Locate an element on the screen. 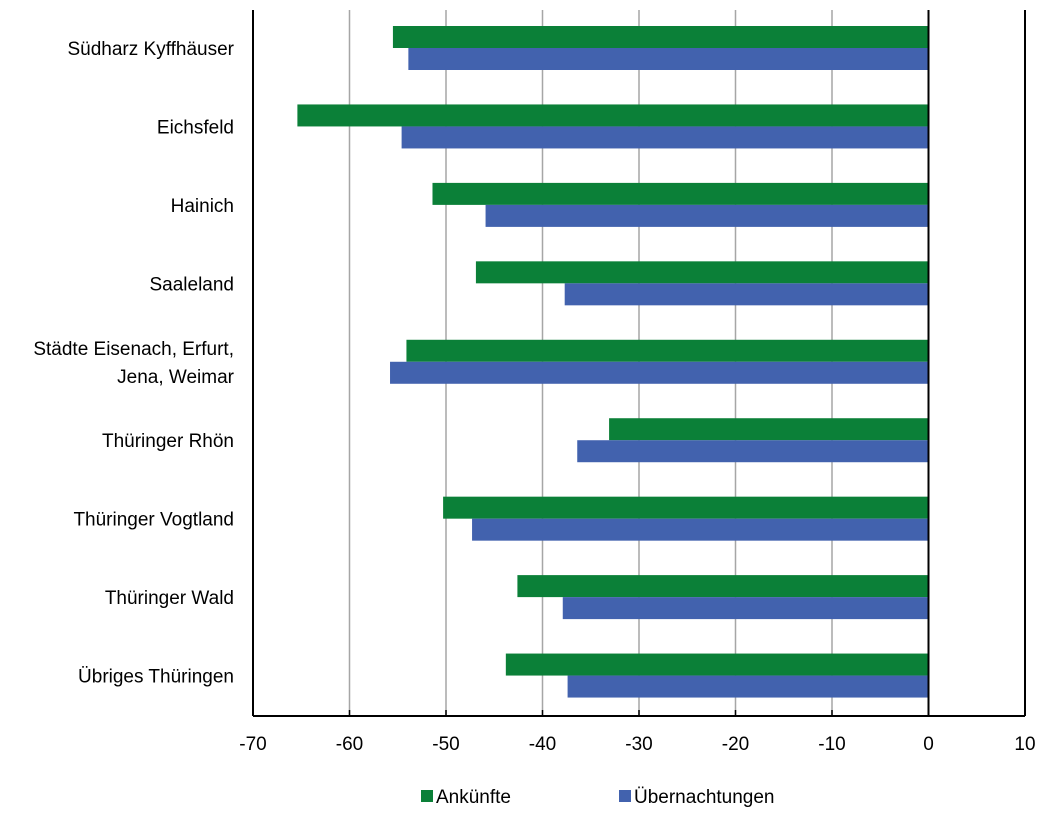 This screenshot has width=1043, height=813. category-label: Thüringer Wald is located at coordinates (169, 598).